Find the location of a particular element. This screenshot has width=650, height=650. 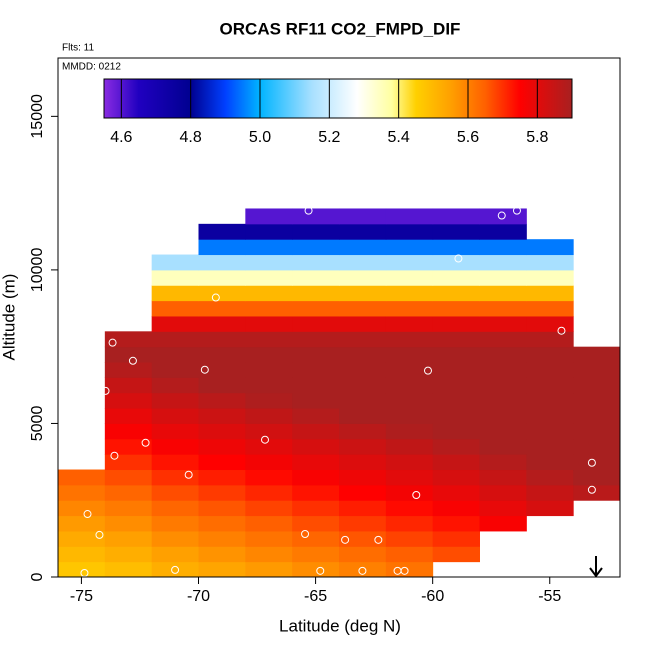

colorbar-tick-label: 5.0 is located at coordinates (260, 137).